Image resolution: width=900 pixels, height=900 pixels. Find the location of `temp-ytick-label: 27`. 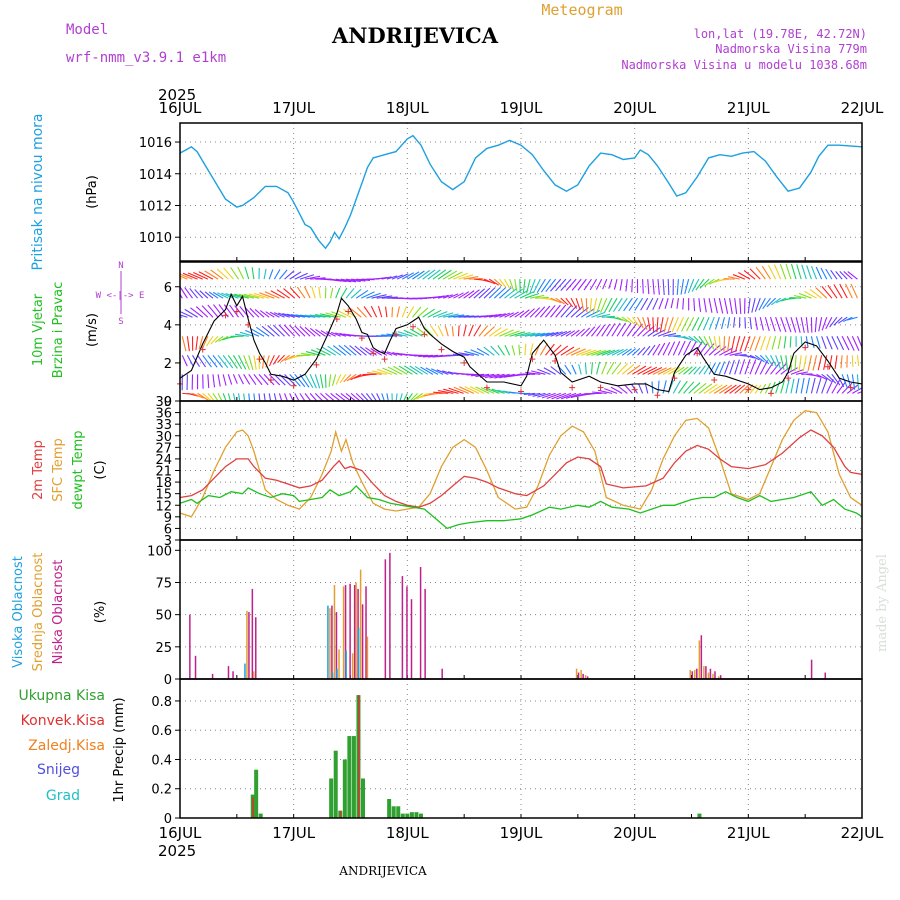

temp-ytick-label: 27 is located at coordinates (163, 448).